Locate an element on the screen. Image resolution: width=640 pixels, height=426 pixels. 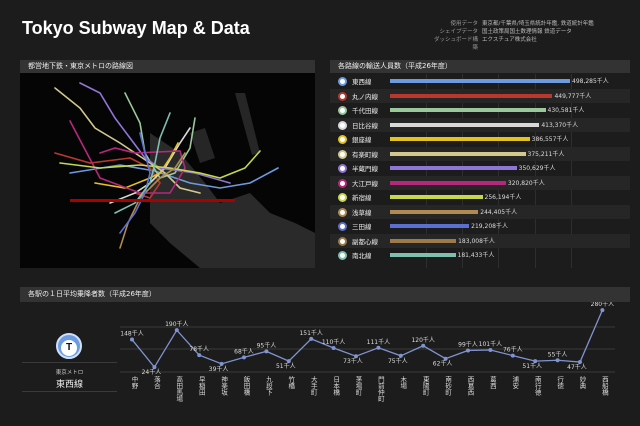
map-line-tozai is located at coordinates (174, 176).